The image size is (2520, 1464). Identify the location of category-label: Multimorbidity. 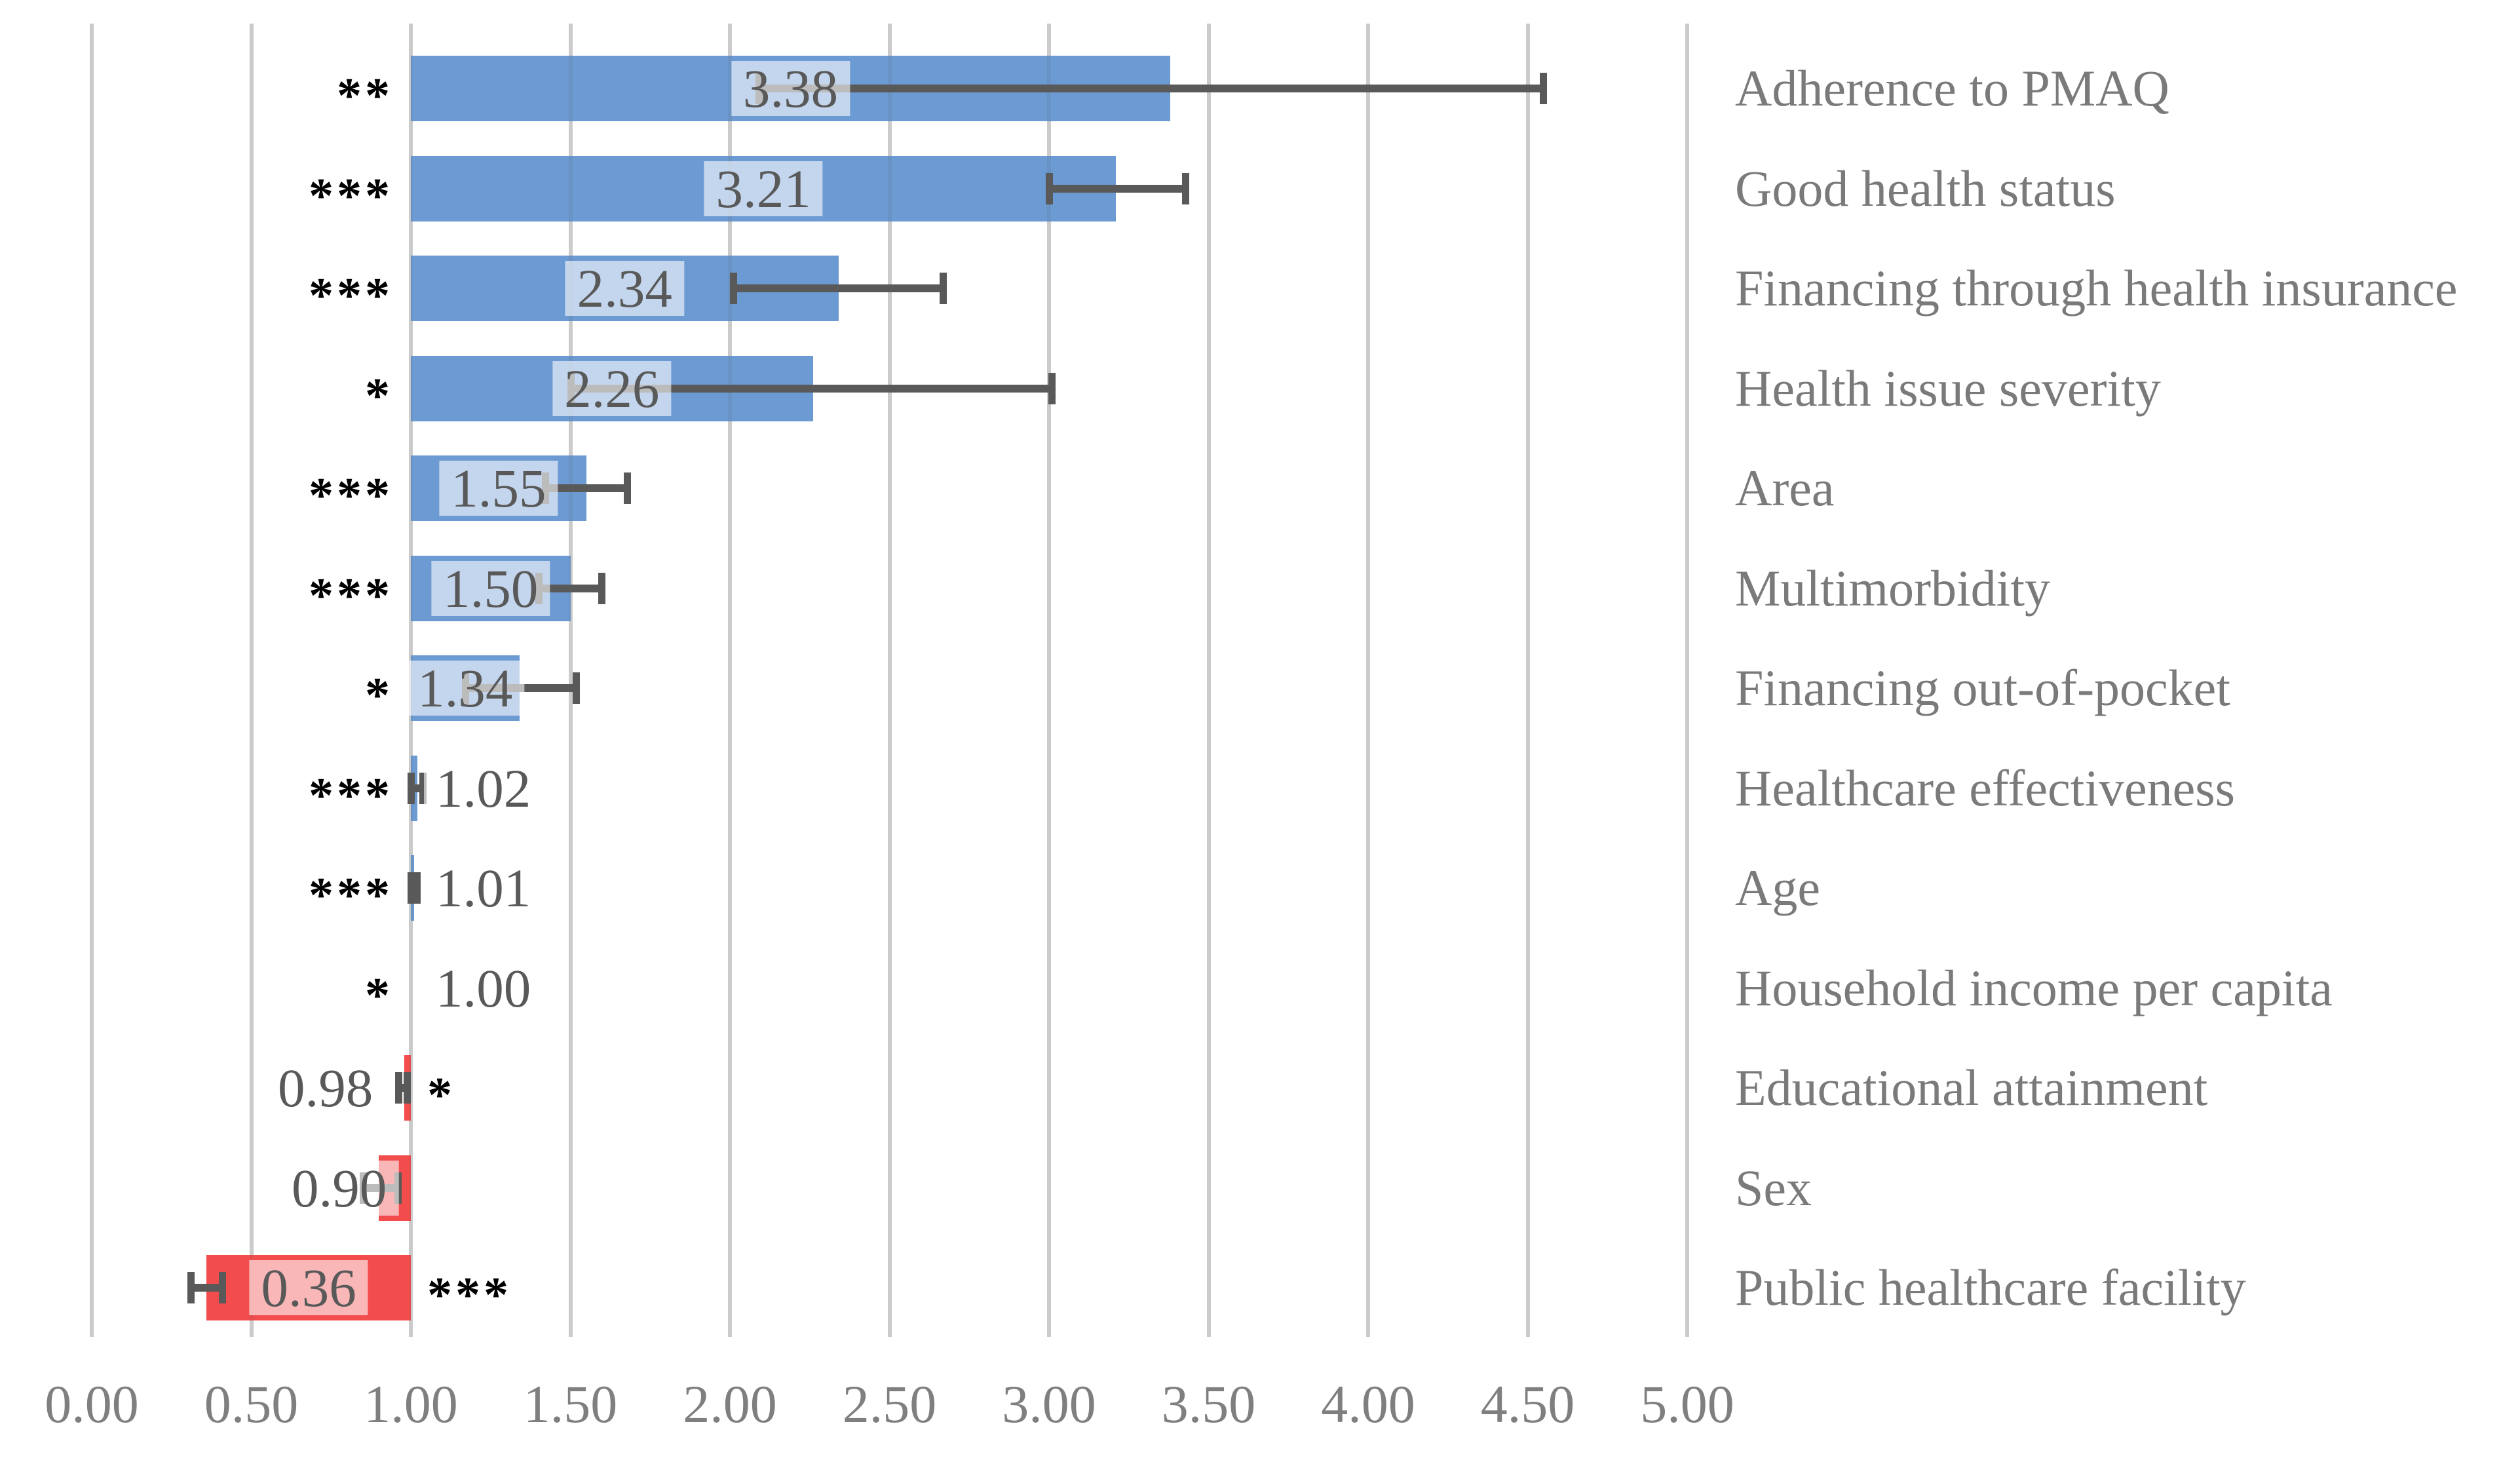
(1893, 588).